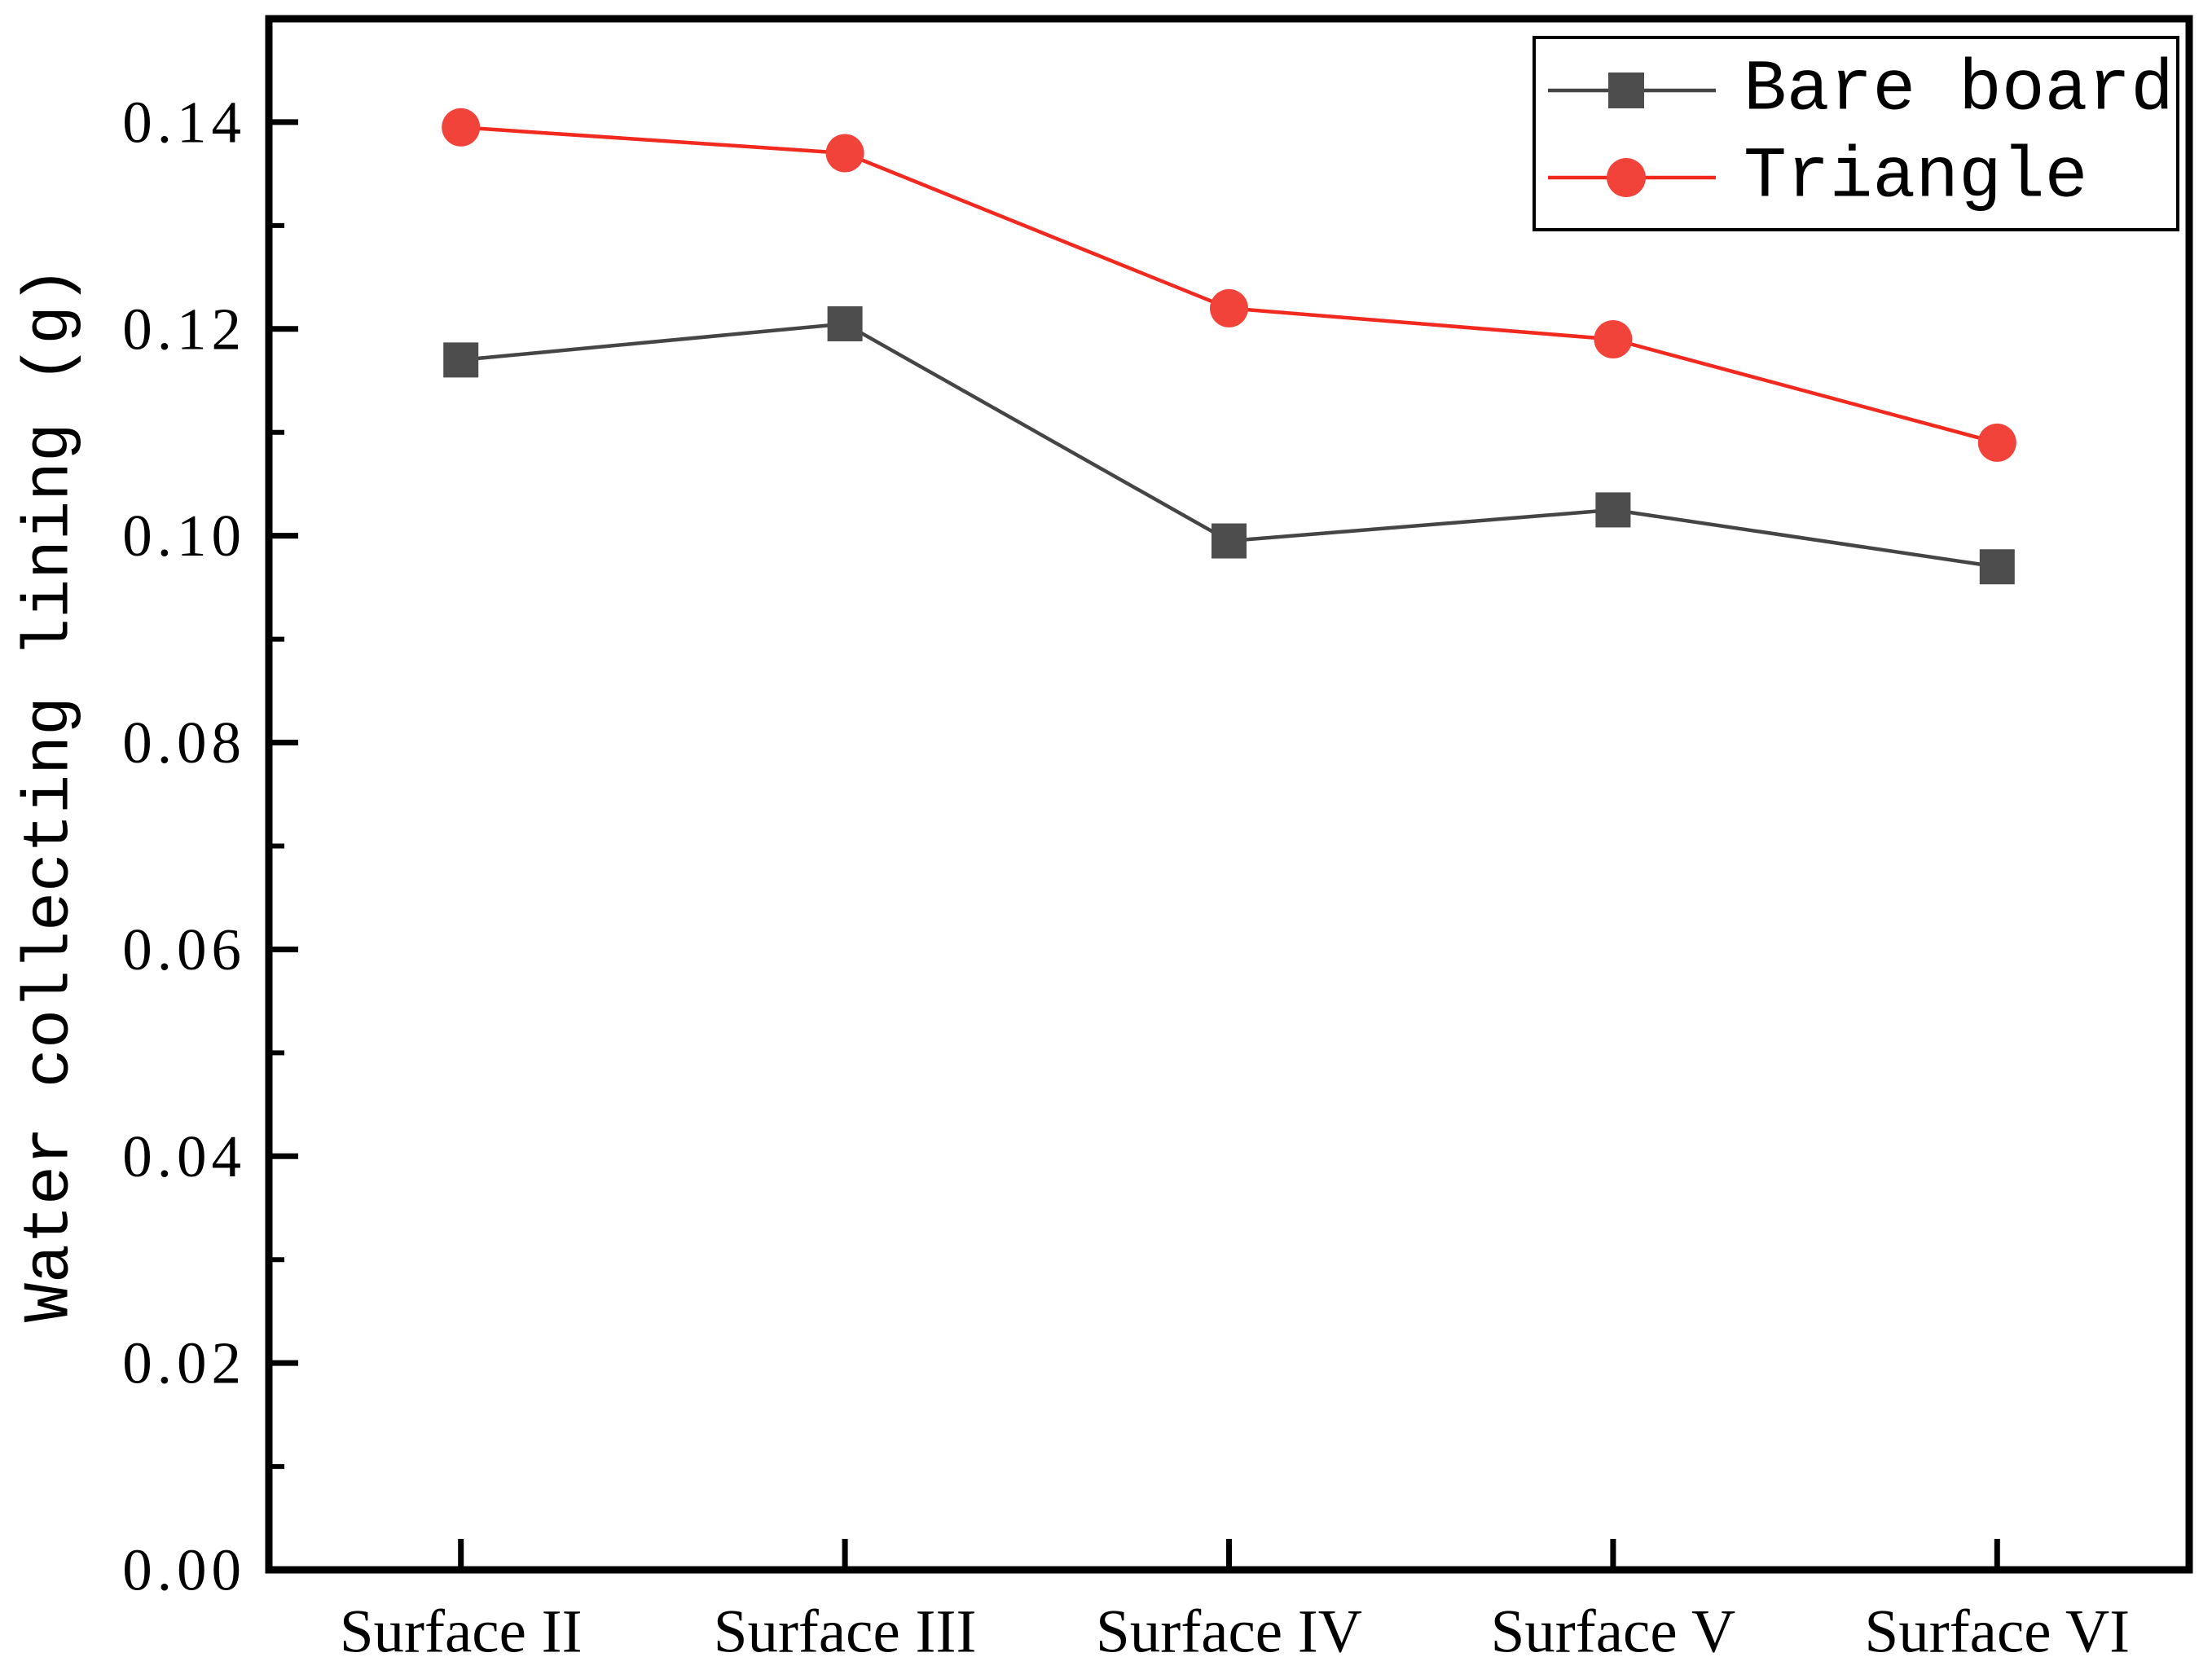 Image resolution: width=2212 pixels, height=1679 pixels. I want to click on x-tick-label: Surface II, so click(461, 1632).